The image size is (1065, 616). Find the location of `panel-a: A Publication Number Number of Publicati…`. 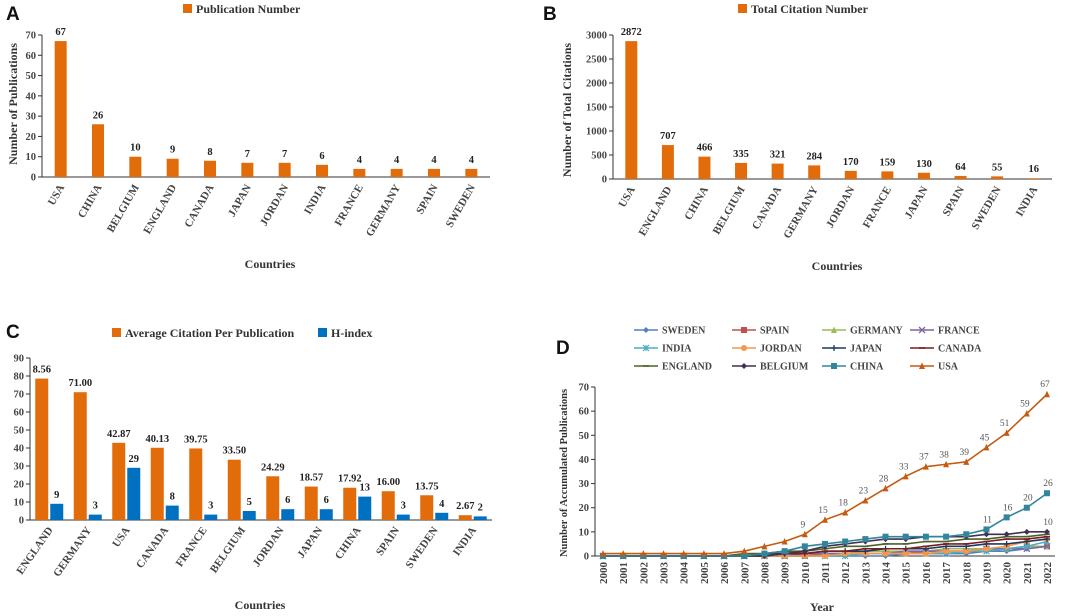

panel-a: A Publication Number Number of Publicati… is located at coordinates (153, 136).